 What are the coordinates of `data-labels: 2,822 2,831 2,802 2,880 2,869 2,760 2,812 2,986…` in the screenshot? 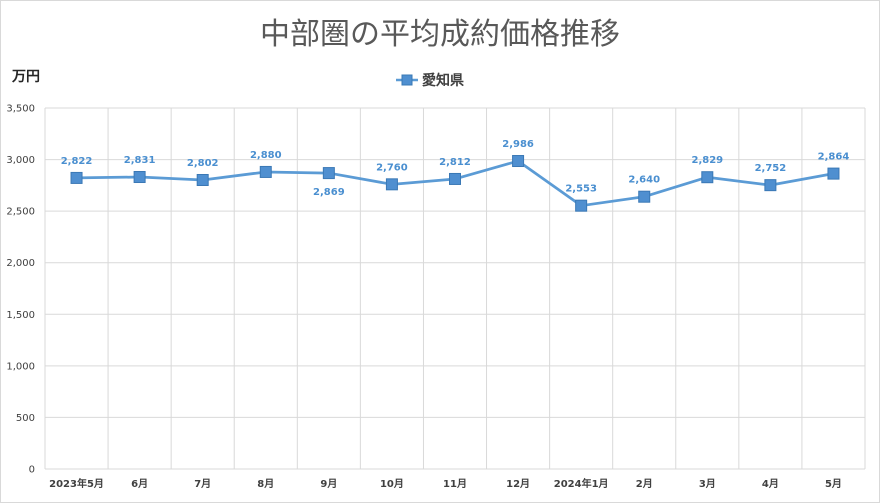 It's located at (455, 168).